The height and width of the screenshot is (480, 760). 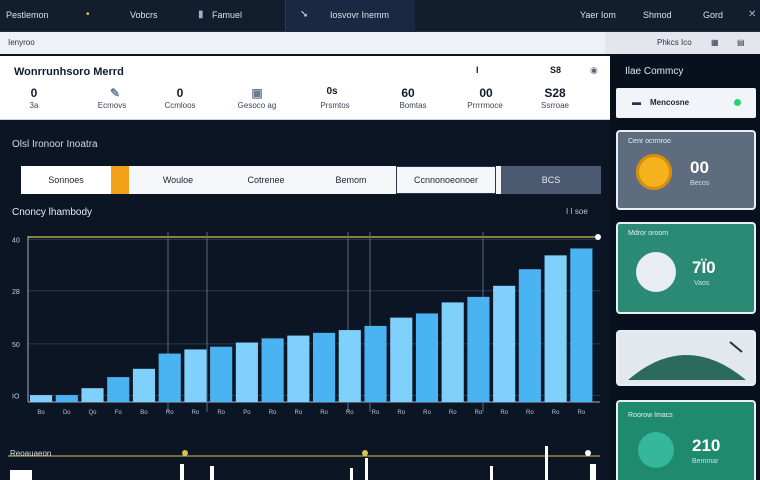 I want to click on close-icon: ✕, so click(x=752, y=14).